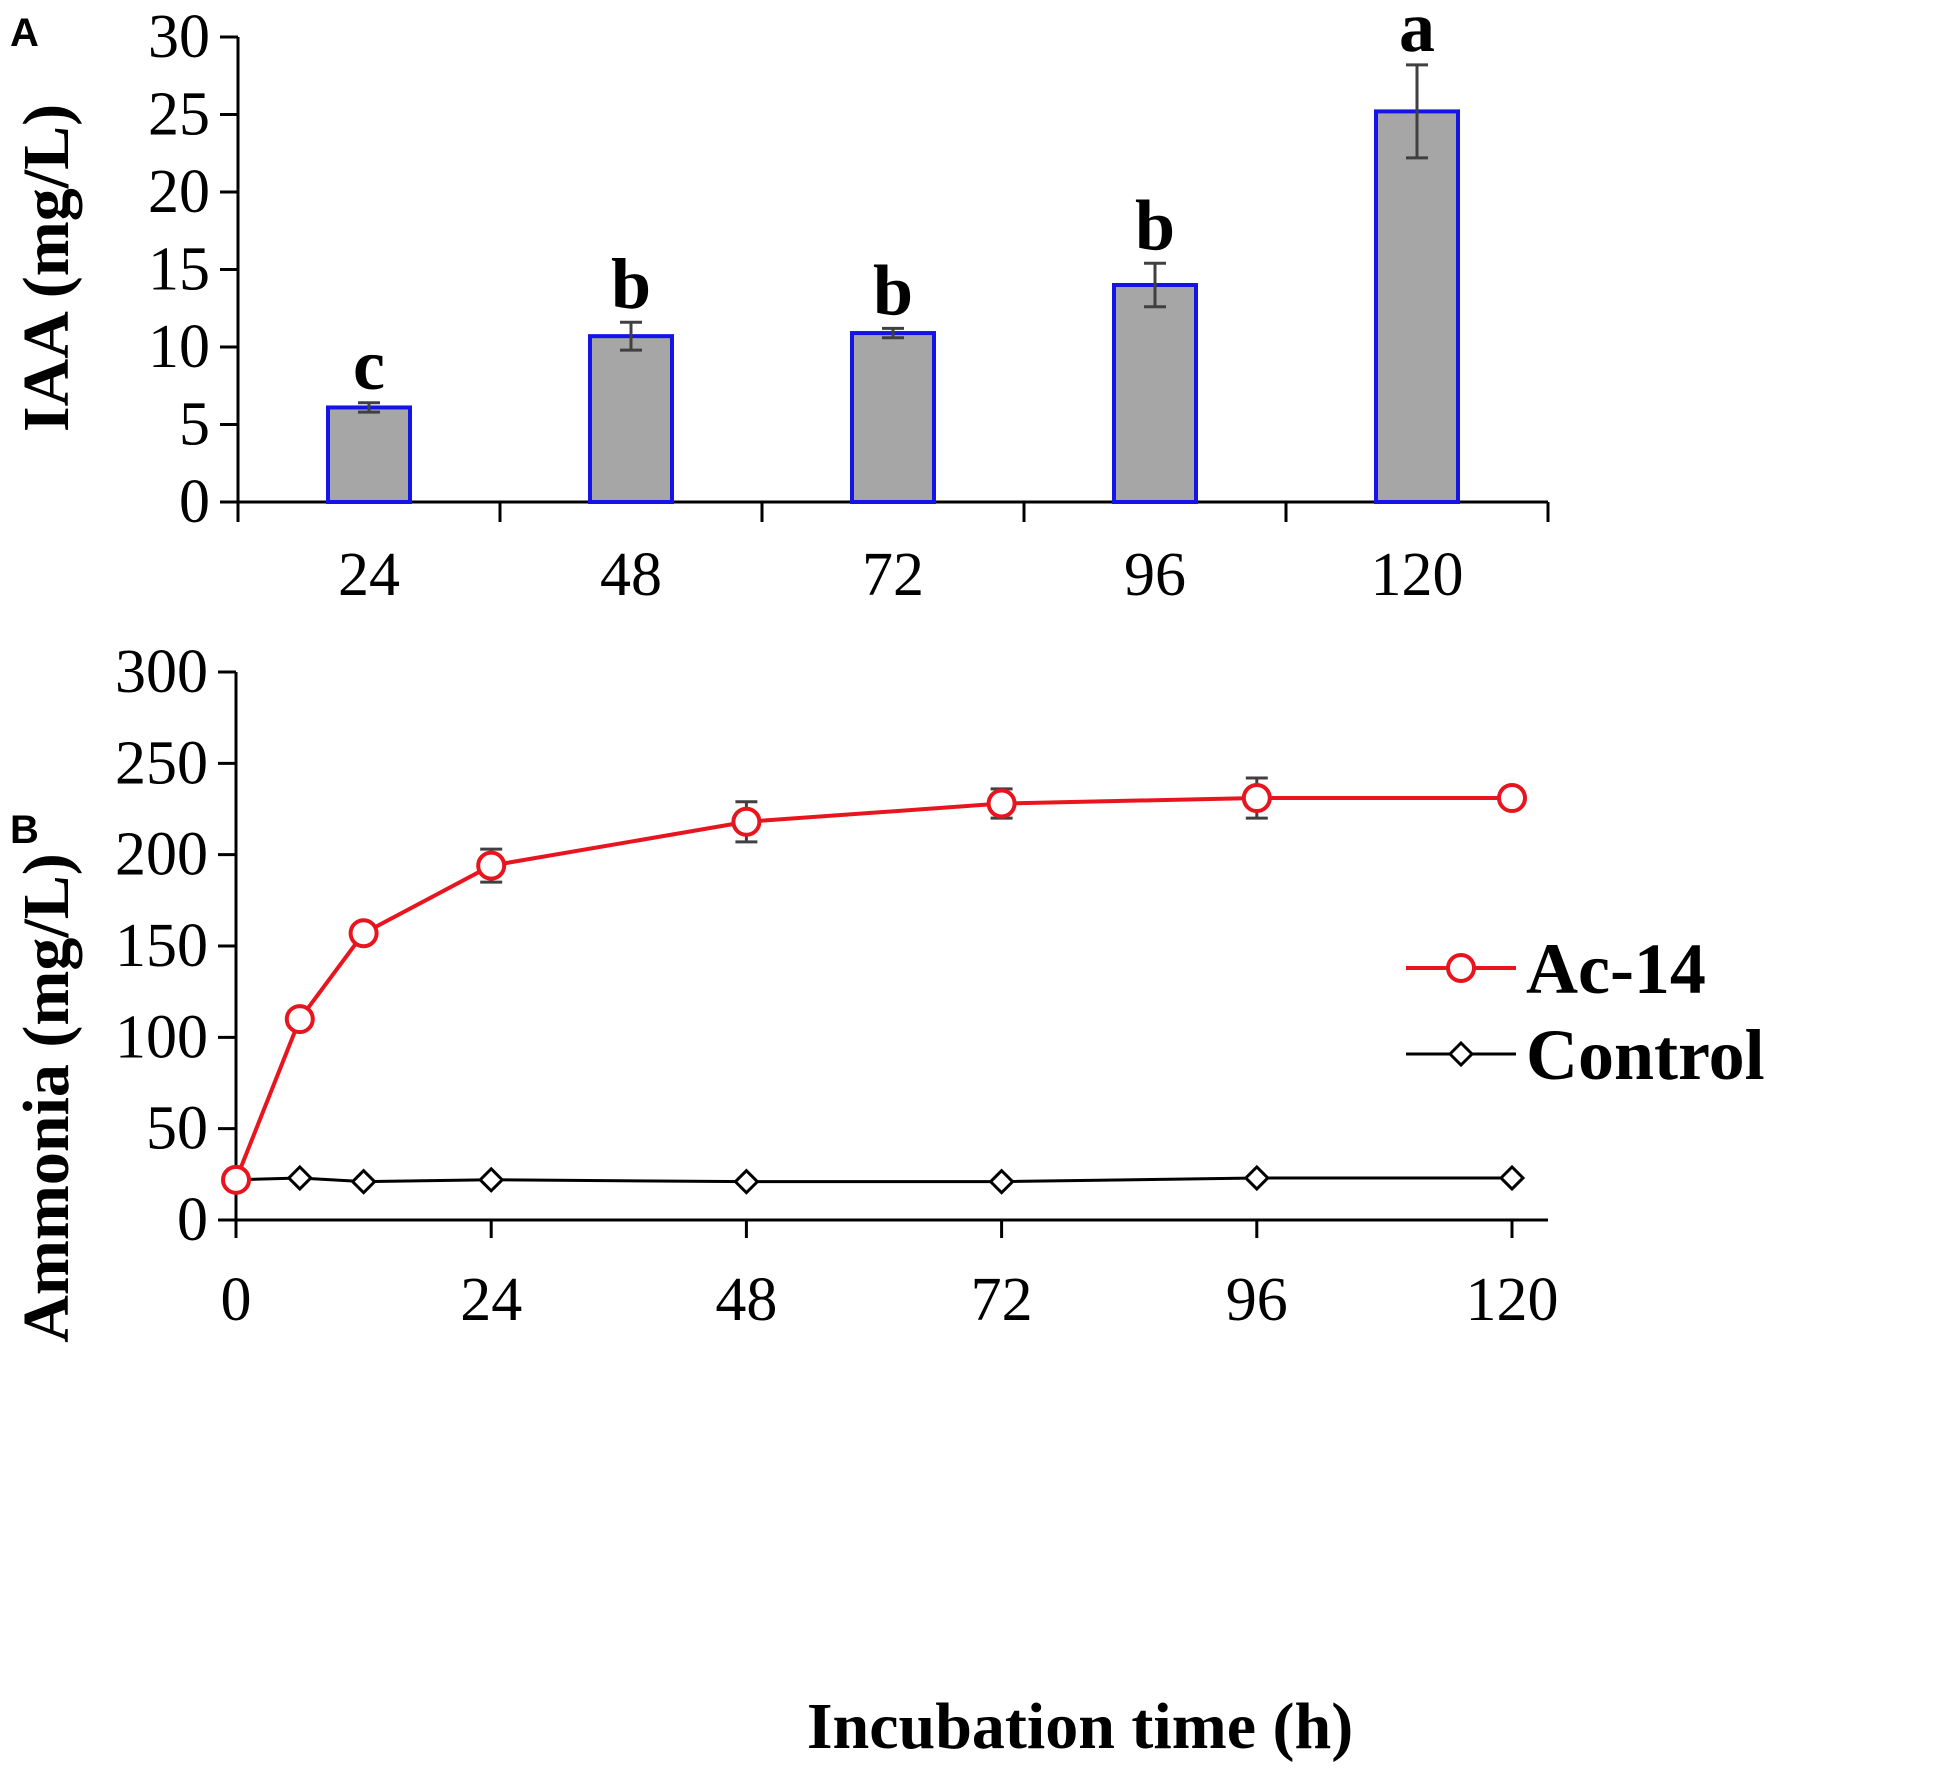 This screenshot has height=1771, width=1950. I want to click on panel-b-y-tick-label: 0, so click(192, 1220).